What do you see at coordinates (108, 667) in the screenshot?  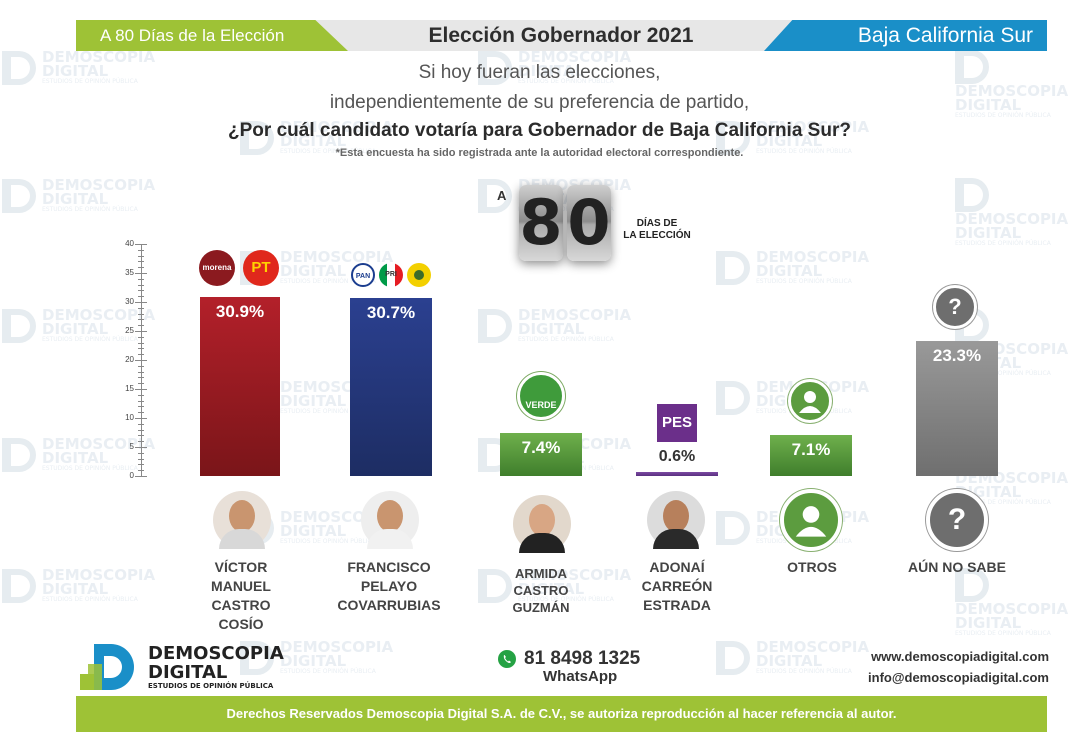 I see `brand-d-icon` at bounding box center [108, 667].